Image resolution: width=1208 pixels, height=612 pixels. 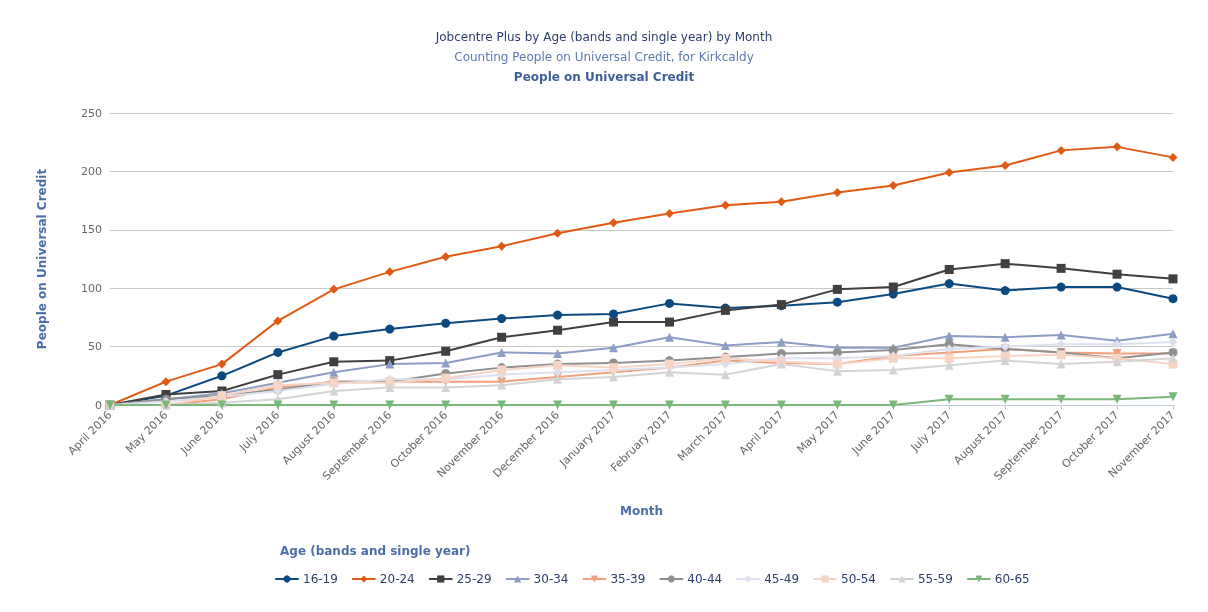 I want to click on legend-label: 60-65, so click(x=1012, y=579).